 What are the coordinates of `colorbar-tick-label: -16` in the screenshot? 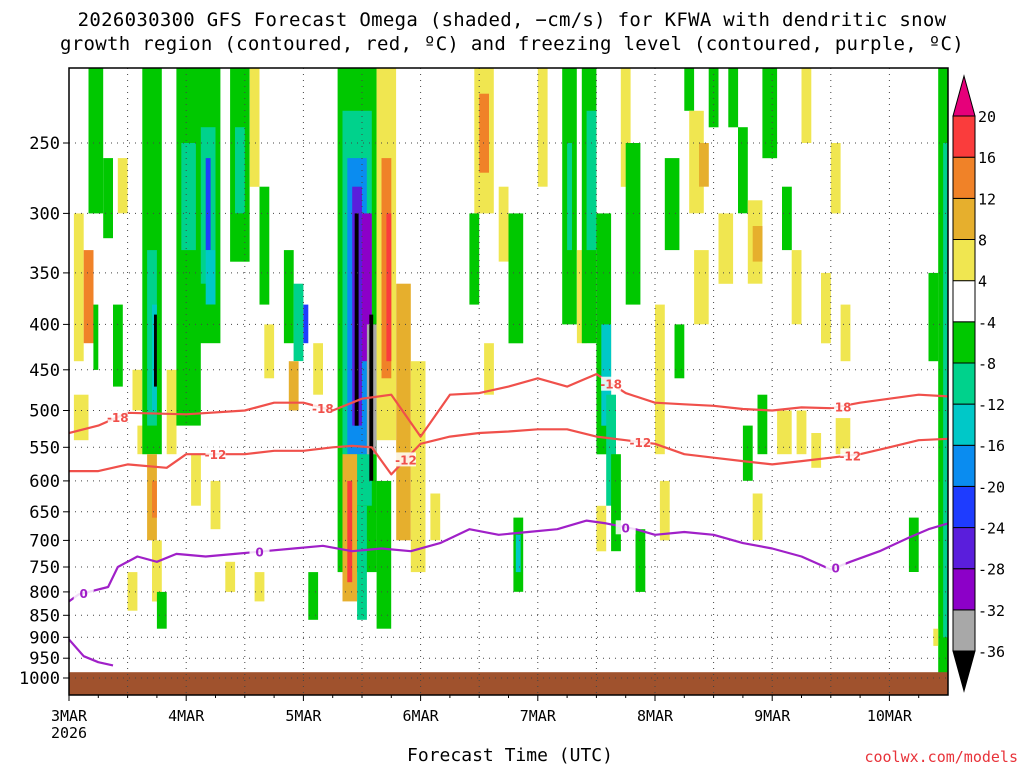 It's located at (991, 446).